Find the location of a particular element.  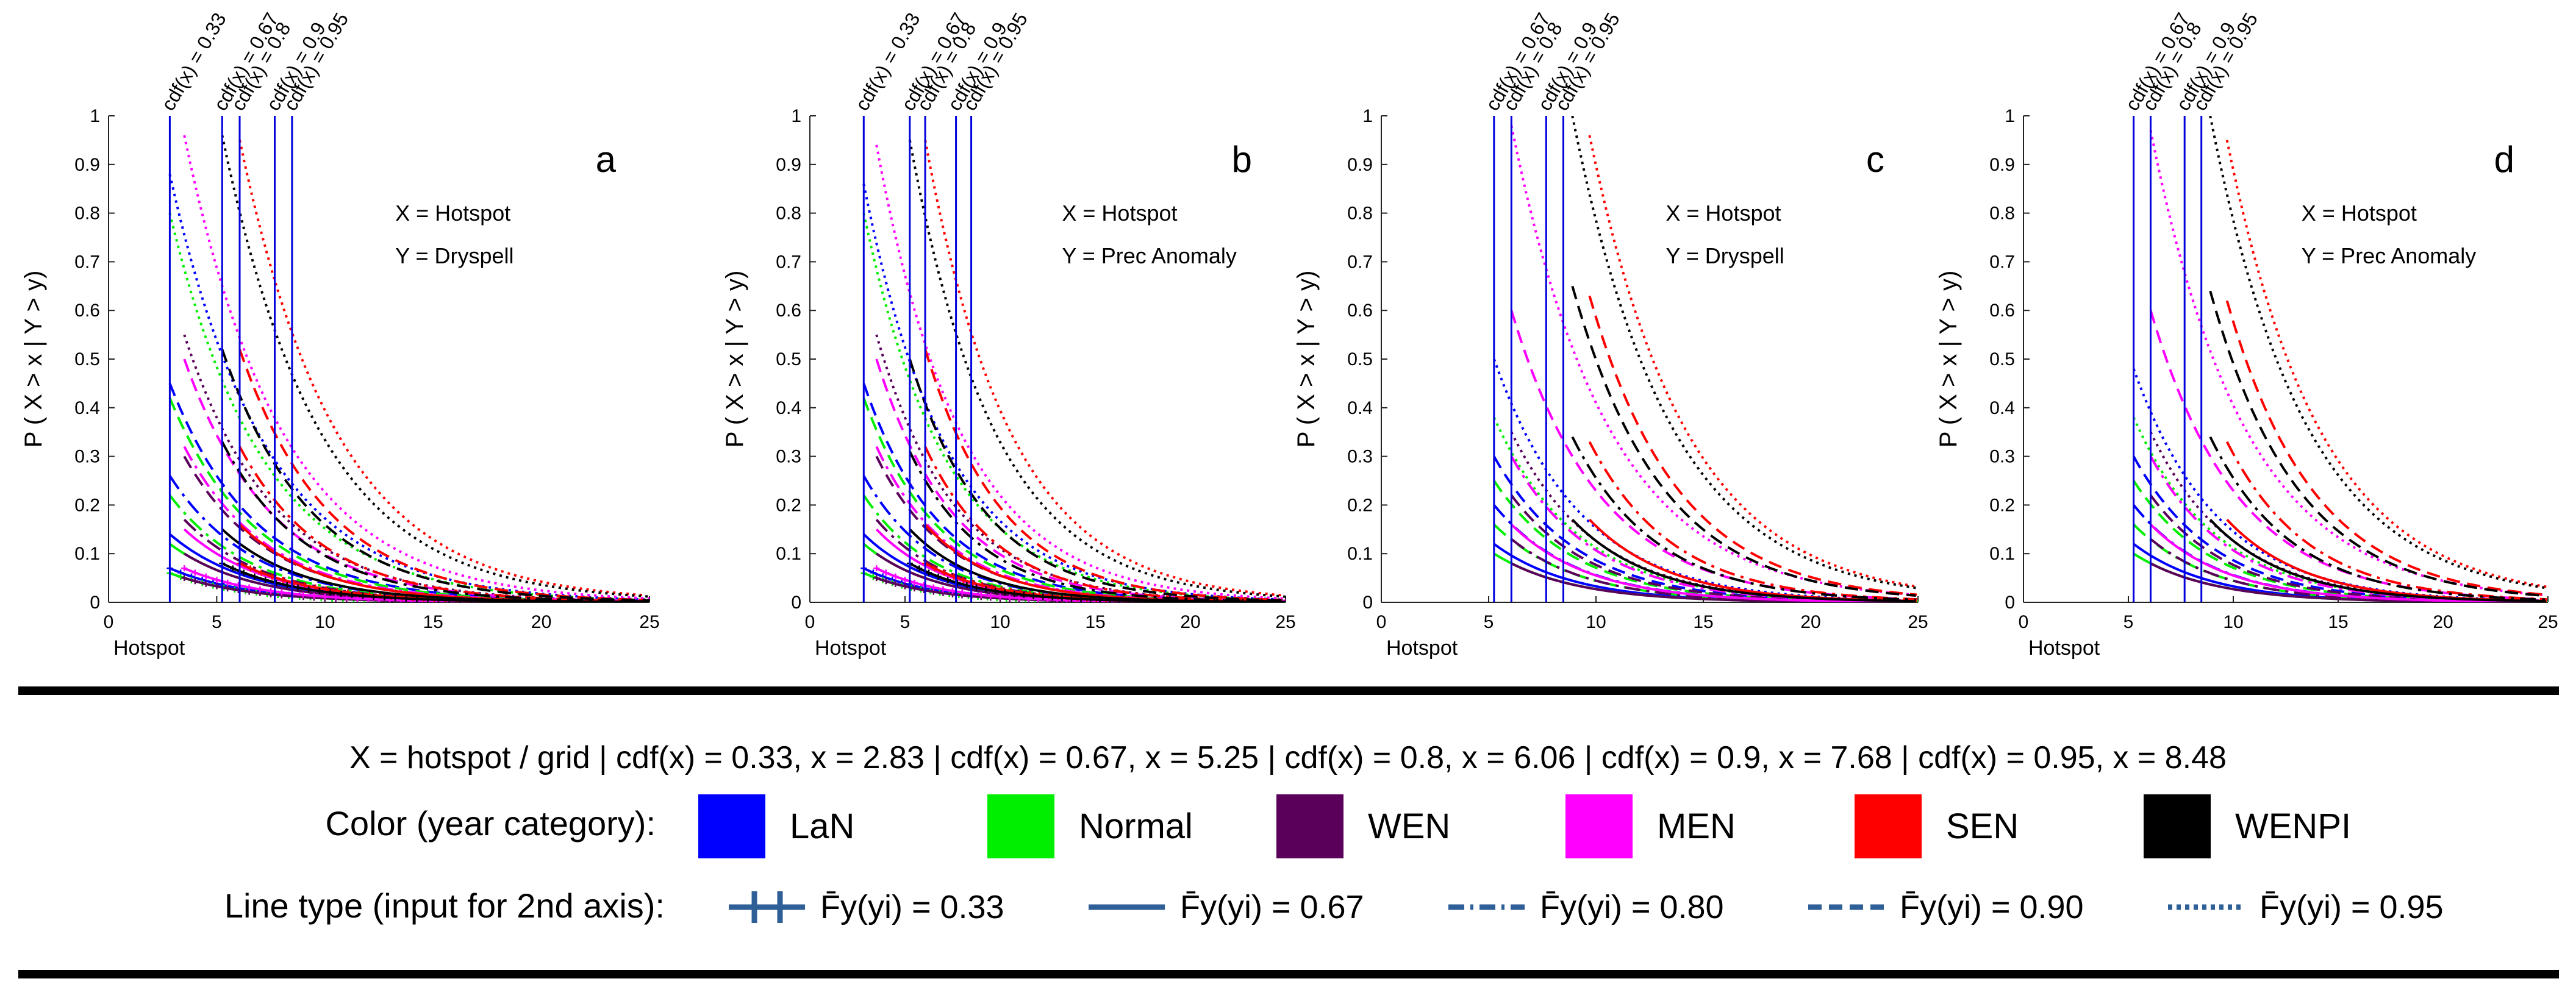

y-tick-label: 0.6 is located at coordinates (1360, 311).